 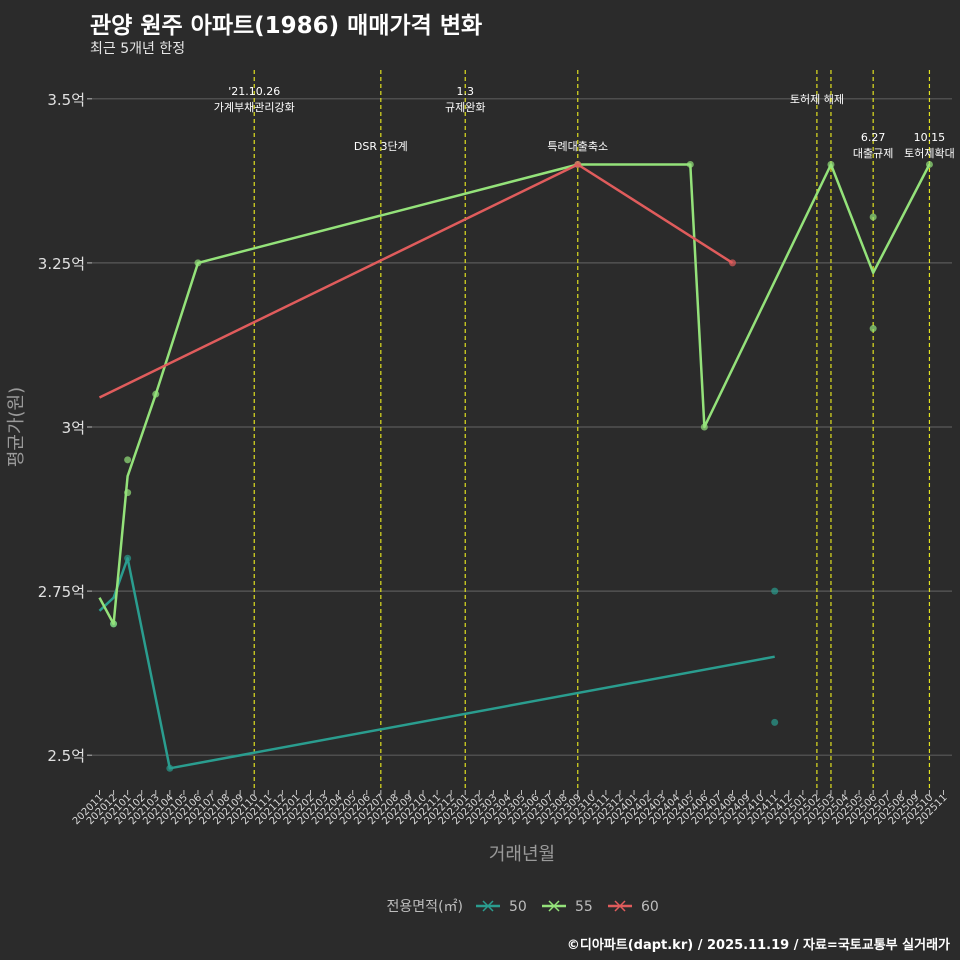 What do you see at coordinates (66, 756) in the screenshot?
I see `y-tick-label: 2.5억` at bounding box center [66, 756].